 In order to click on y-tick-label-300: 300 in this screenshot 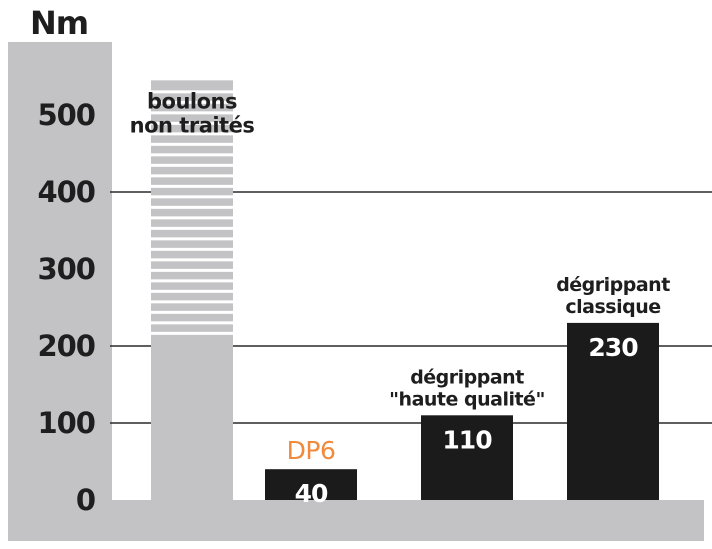, I will do `click(66, 269)`.